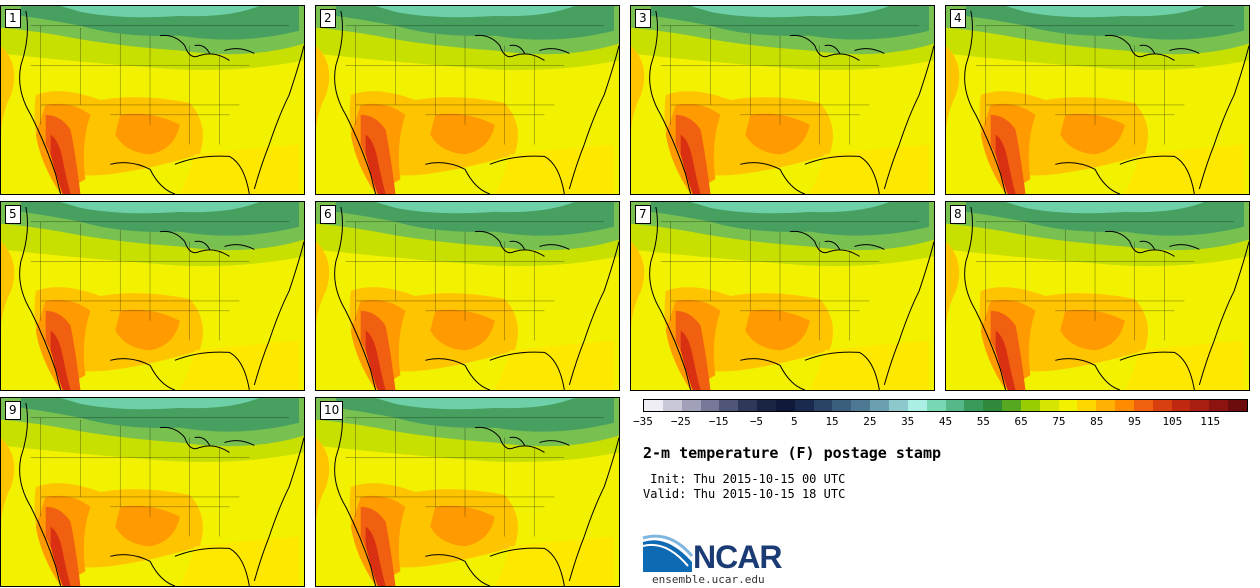 This screenshot has height=588, width=1260. I want to click on member-label-8: 8, so click(958, 214).